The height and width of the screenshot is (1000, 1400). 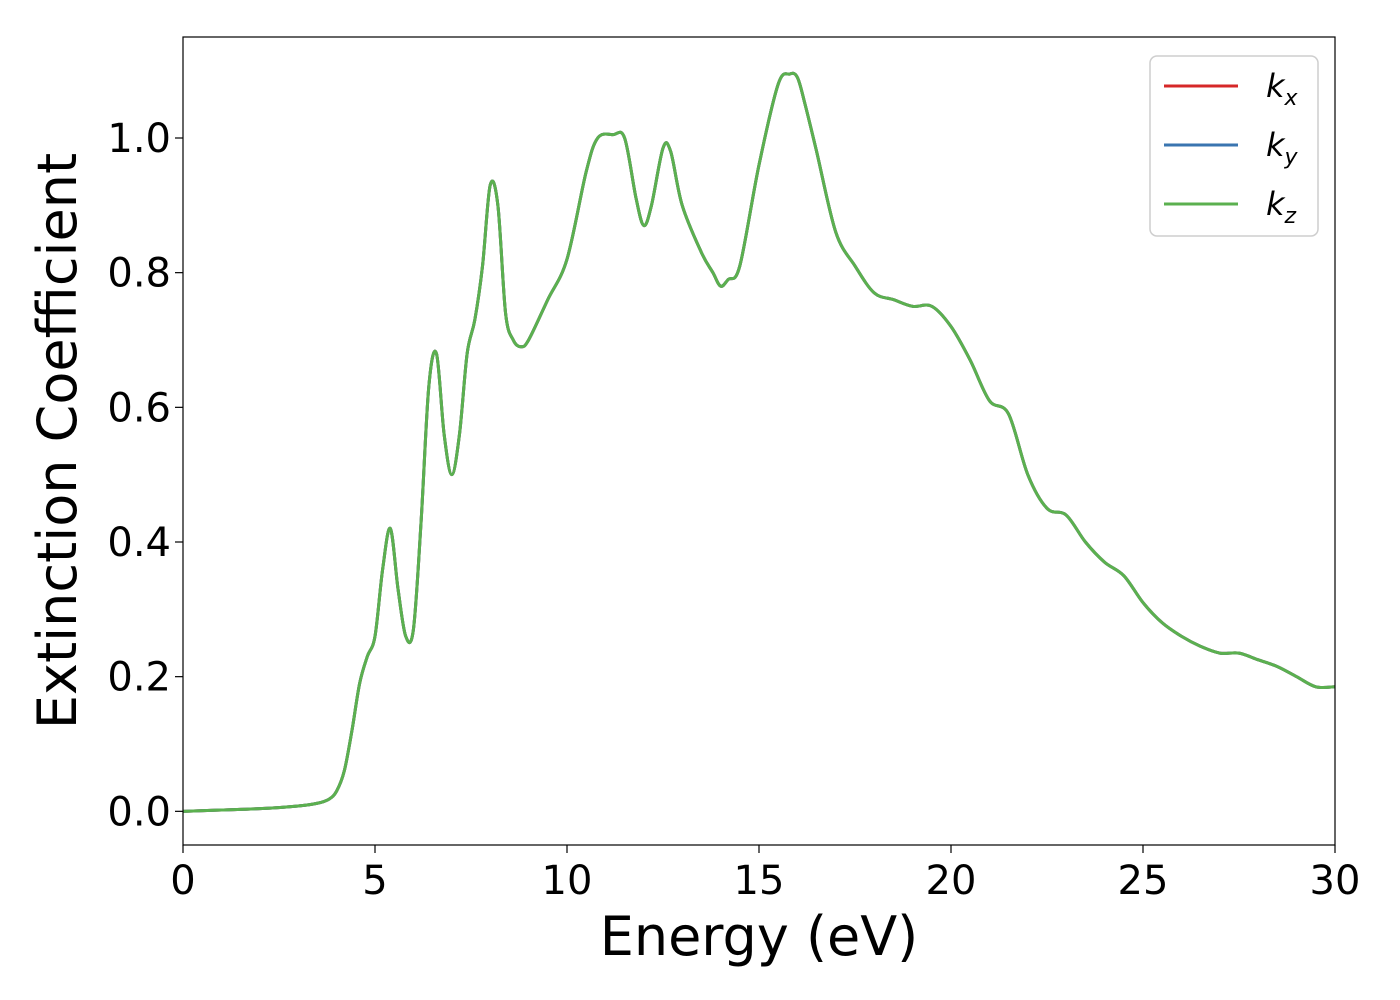 I want to click on x-tick-label: 10, so click(x=567, y=881).